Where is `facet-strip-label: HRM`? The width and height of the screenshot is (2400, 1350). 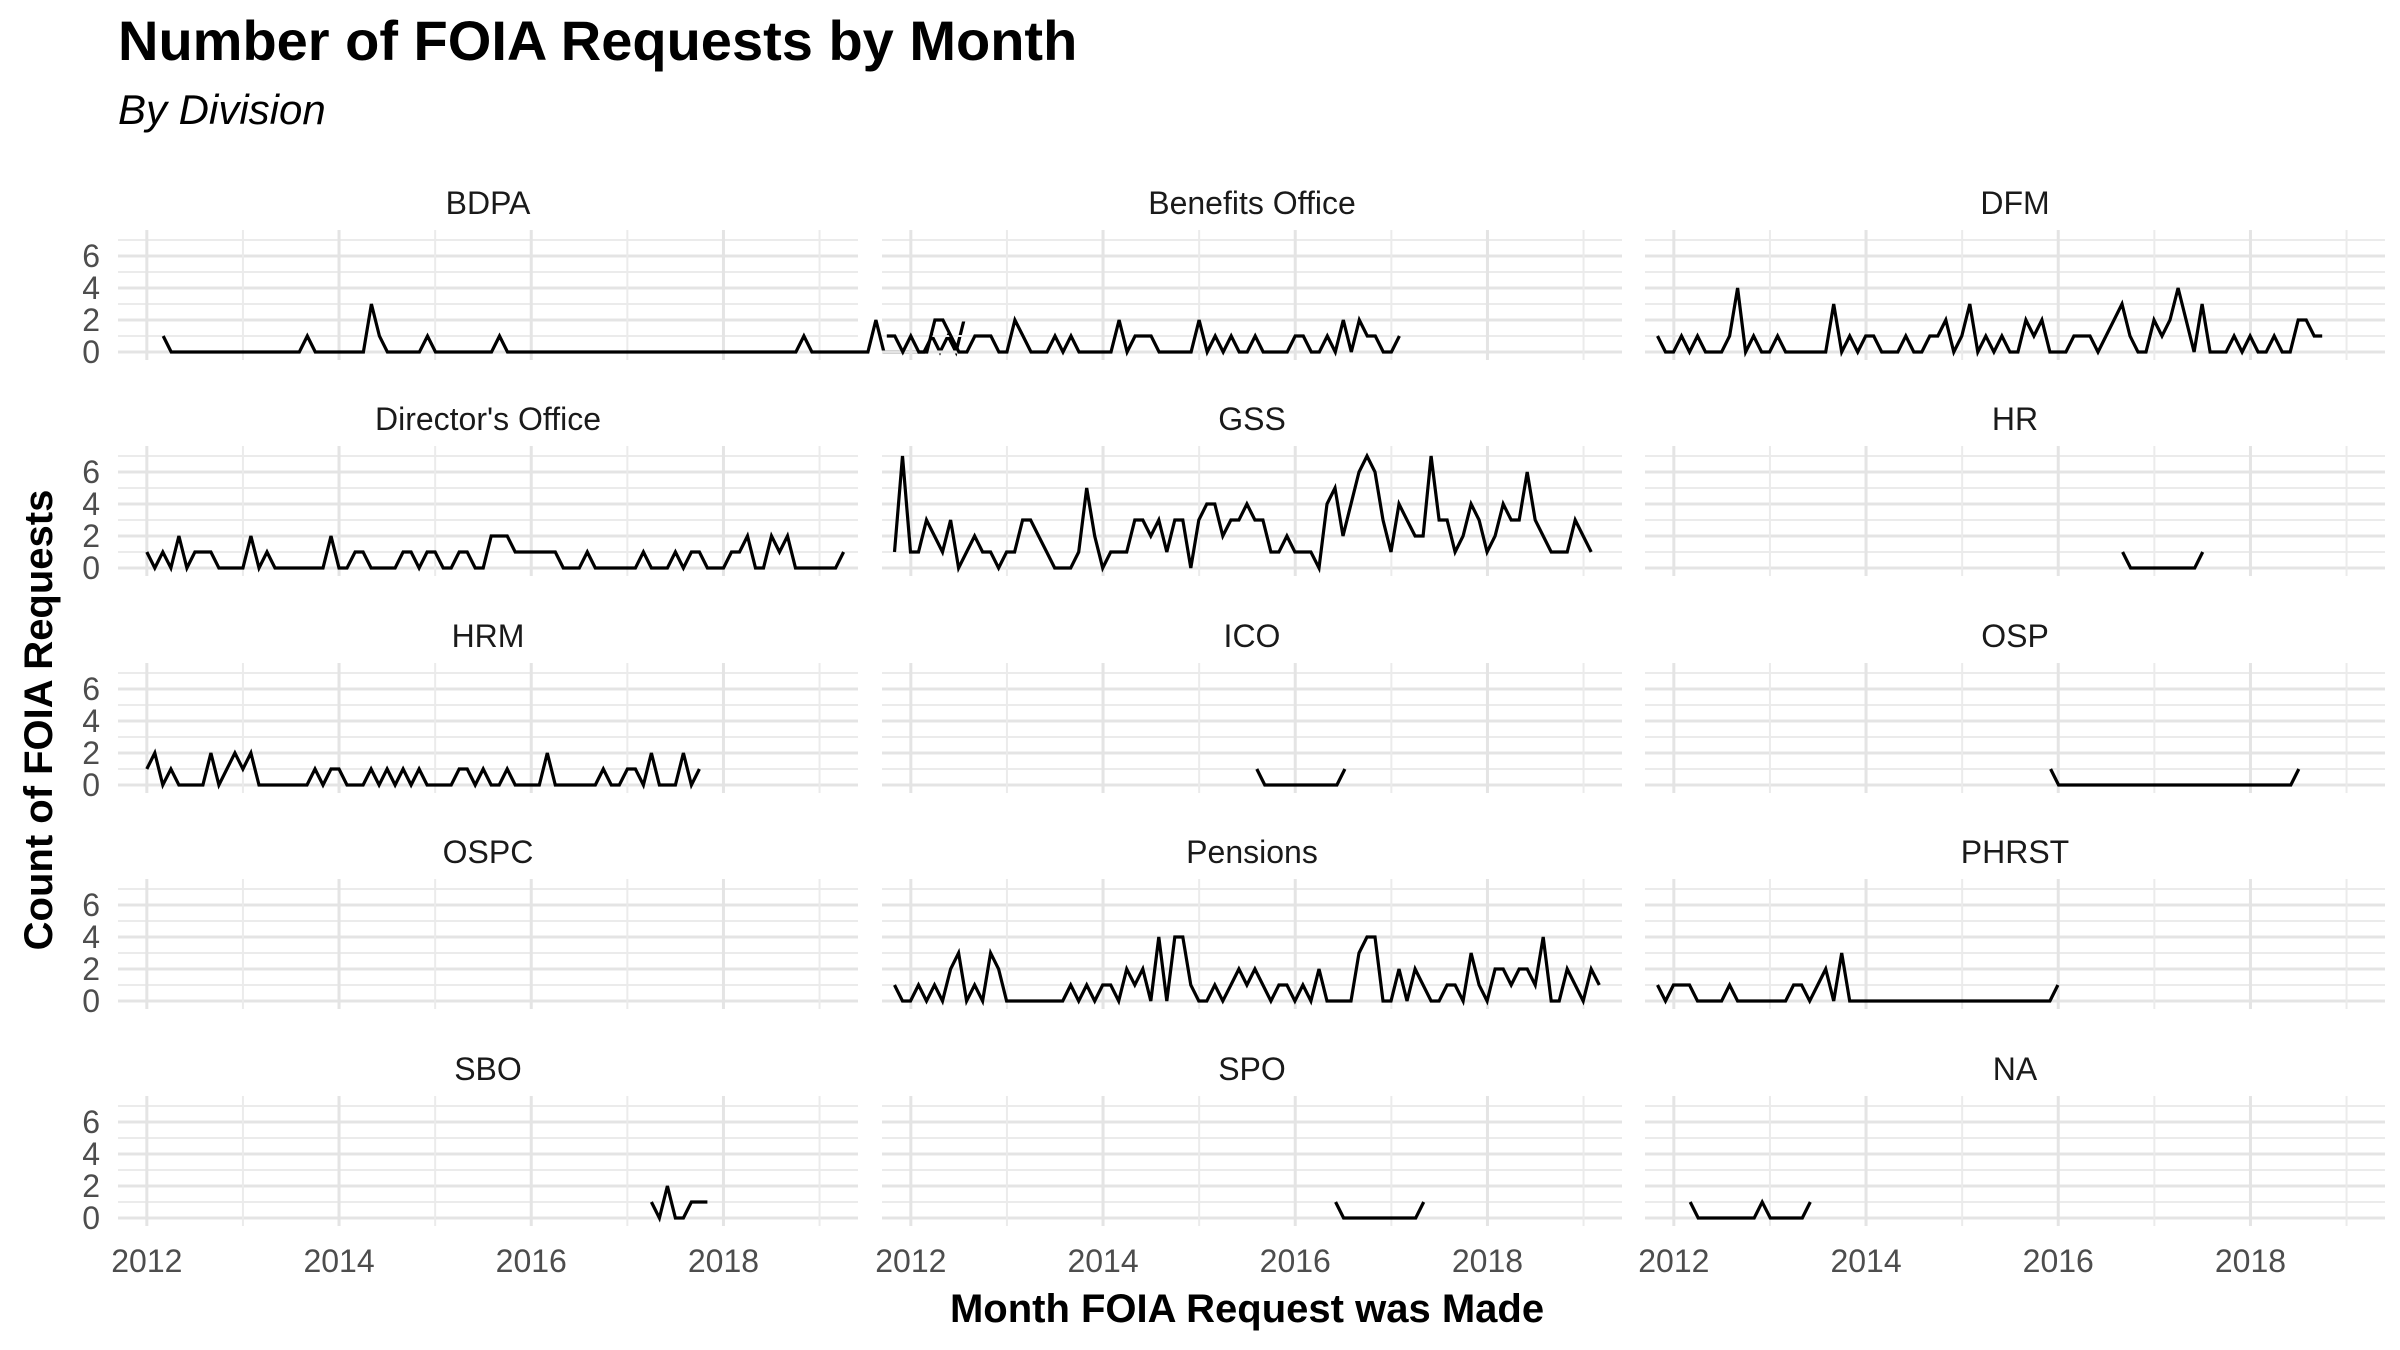 facet-strip-label: HRM is located at coordinates (488, 636).